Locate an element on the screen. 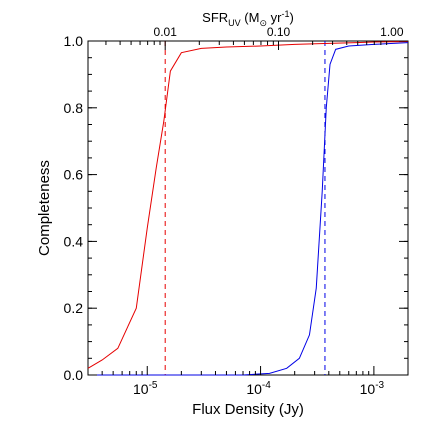  y-axis-label: Completeness is located at coordinates (44, 208).